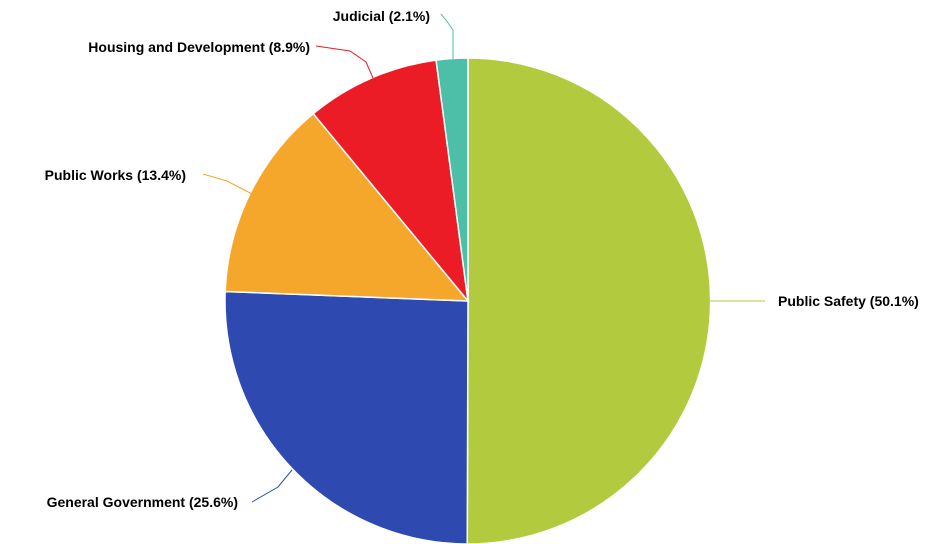 The image size is (948, 544). What do you see at coordinates (142, 502) in the screenshot?
I see `slice-label-2: General Government (25.6%)` at bounding box center [142, 502].